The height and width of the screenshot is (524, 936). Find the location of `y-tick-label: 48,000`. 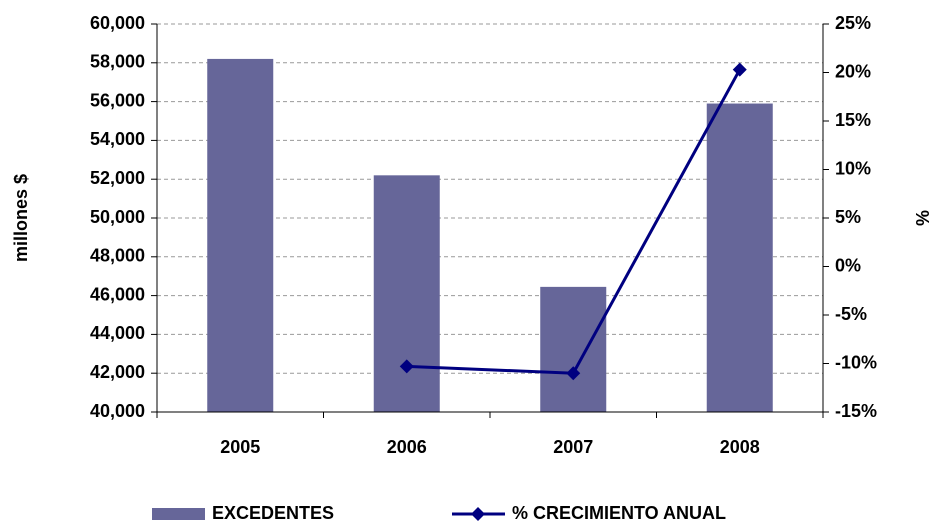

y-tick-label: 48,000 is located at coordinates (117, 256).